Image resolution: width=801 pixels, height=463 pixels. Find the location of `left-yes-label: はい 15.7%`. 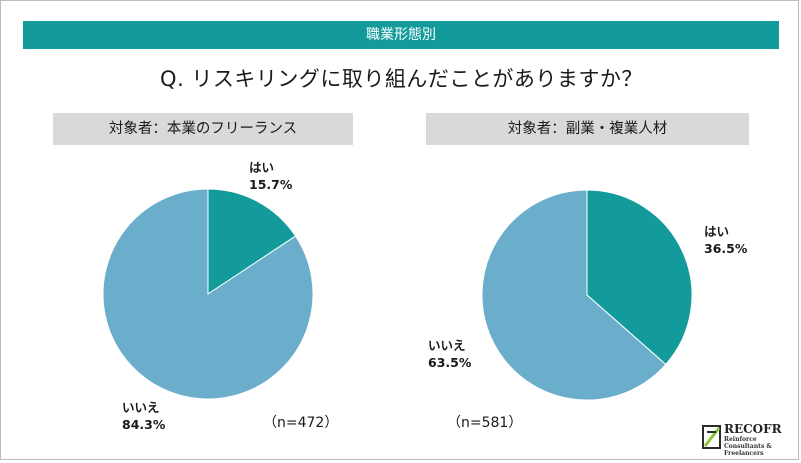

left-yes-label: はい 15.7% is located at coordinates (270, 176).